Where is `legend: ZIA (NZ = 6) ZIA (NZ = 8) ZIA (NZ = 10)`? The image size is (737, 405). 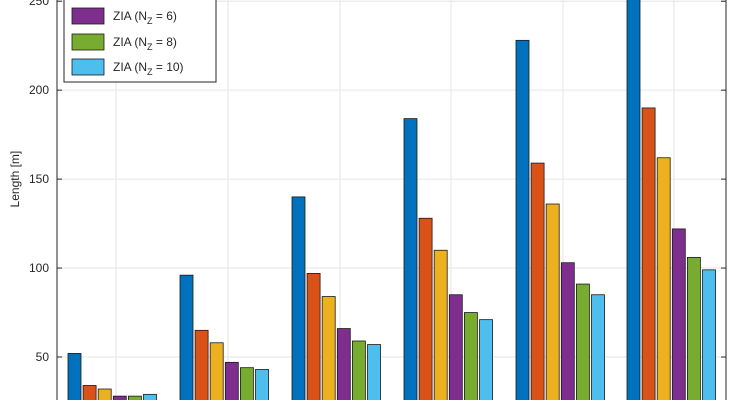 legend: ZIA (NZ = 6) ZIA (NZ = 8) ZIA (NZ = 10) is located at coordinates (140, 41).